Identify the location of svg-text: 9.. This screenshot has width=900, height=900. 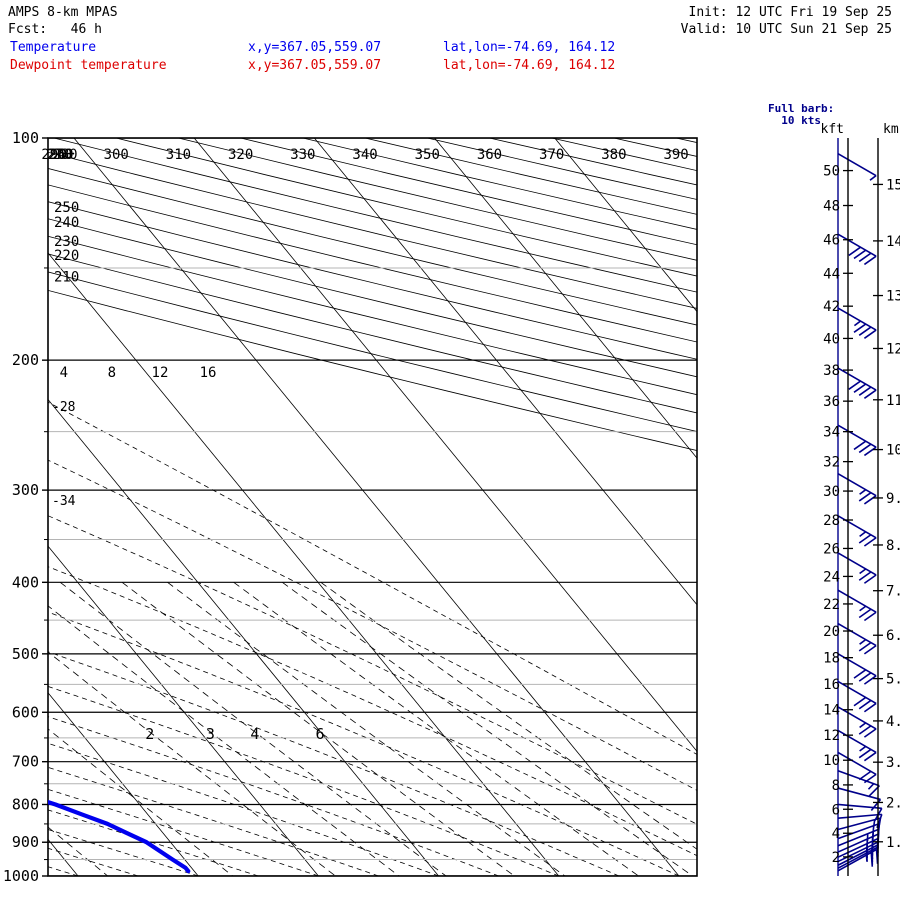
(893, 499).